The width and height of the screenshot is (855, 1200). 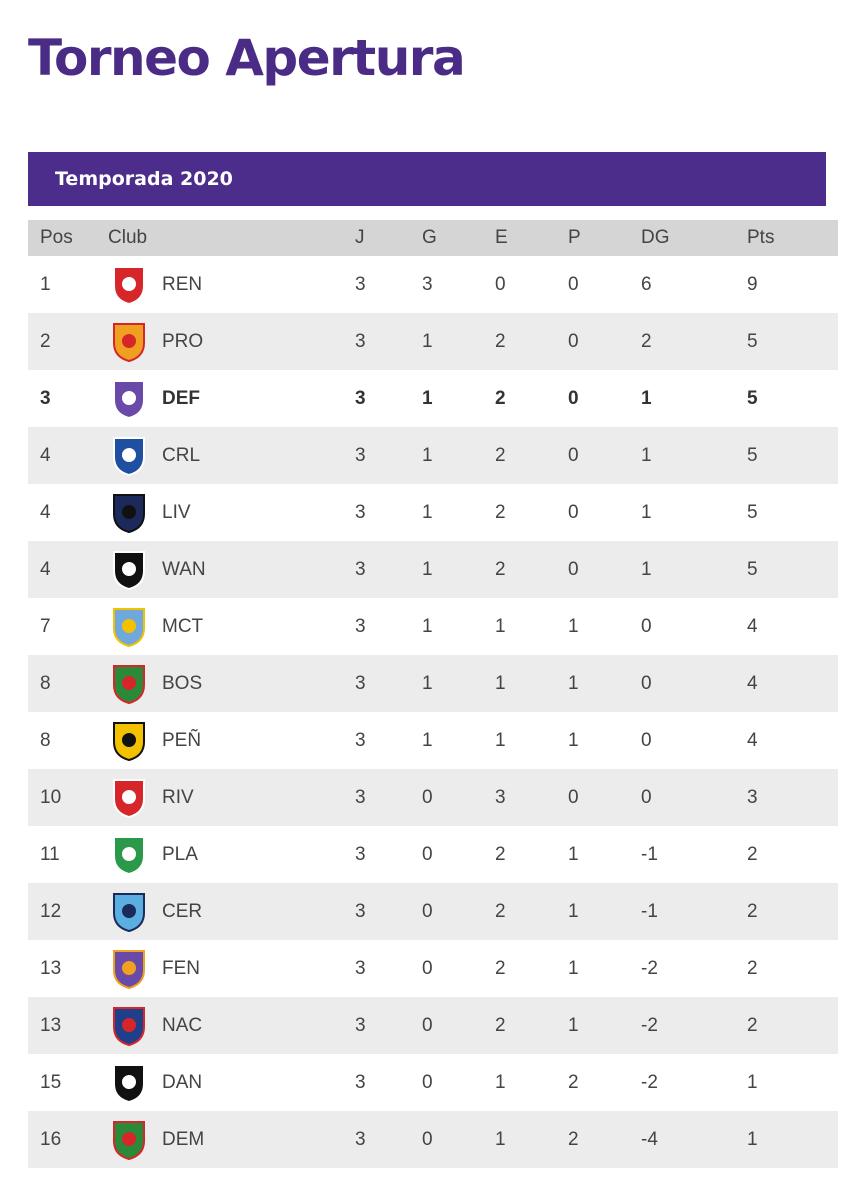 I want to click on goal-diff-cell: 6, so click(x=646, y=284).